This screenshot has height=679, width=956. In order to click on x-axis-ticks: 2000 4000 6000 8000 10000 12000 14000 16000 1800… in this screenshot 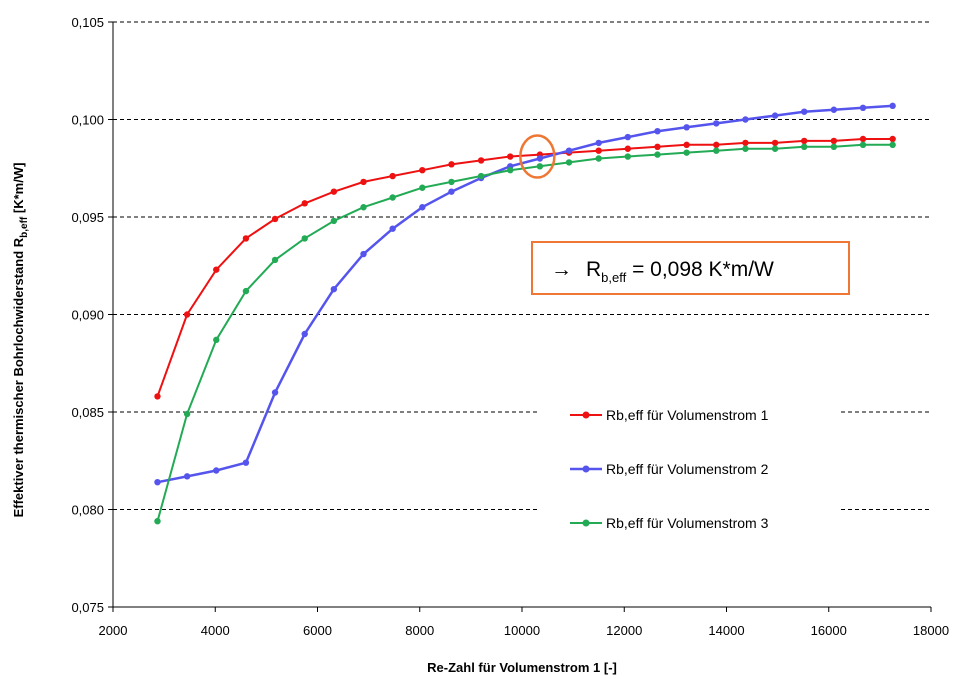, I will do `click(524, 622)`.